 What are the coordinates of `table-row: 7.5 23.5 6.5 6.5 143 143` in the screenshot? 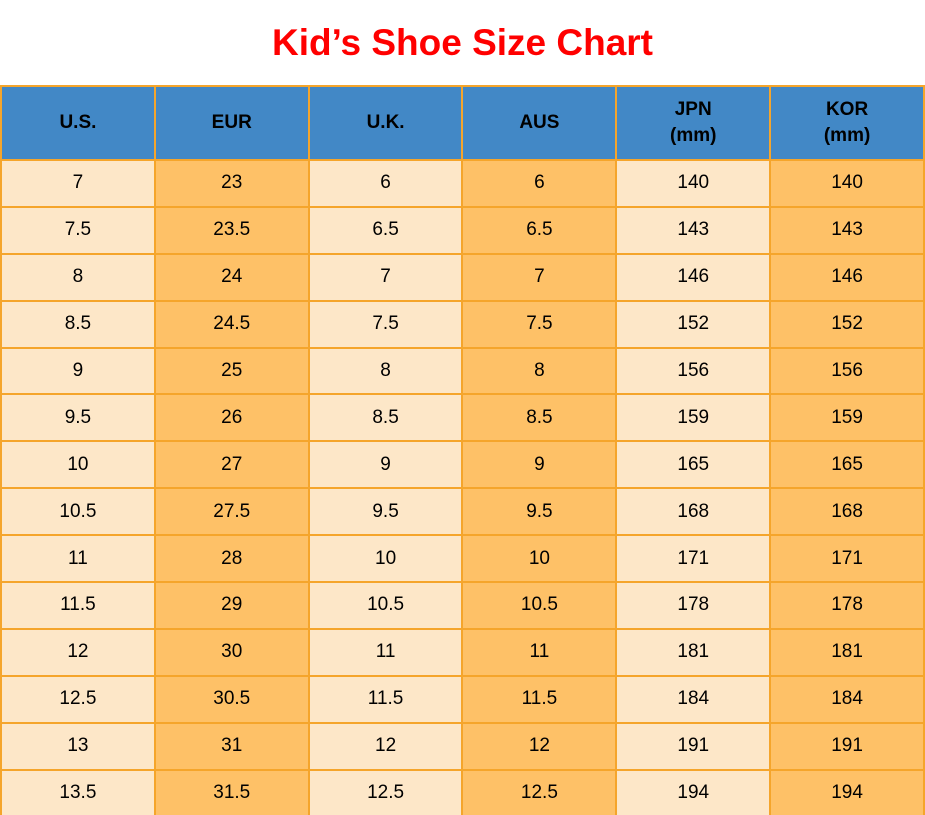 It's located at (462, 230).